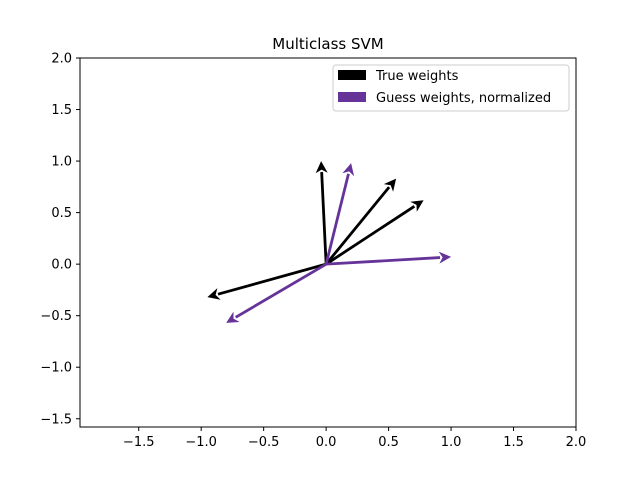  What do you see at coordinates (513, 442) in the screenshot?
I see `x-tick-label: 1.5` at bounding box center [513, 442].